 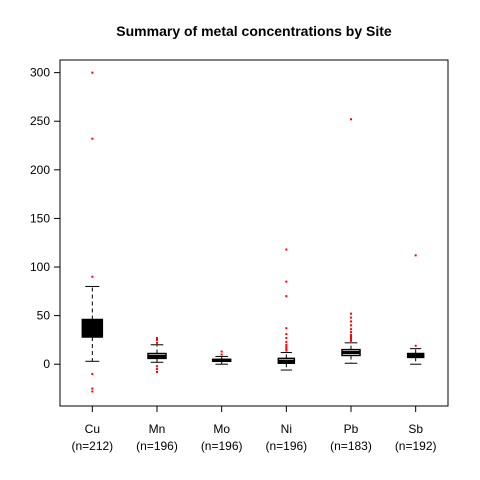 I want to click on x-tick-label: Mn, so click(x=157, y=429).